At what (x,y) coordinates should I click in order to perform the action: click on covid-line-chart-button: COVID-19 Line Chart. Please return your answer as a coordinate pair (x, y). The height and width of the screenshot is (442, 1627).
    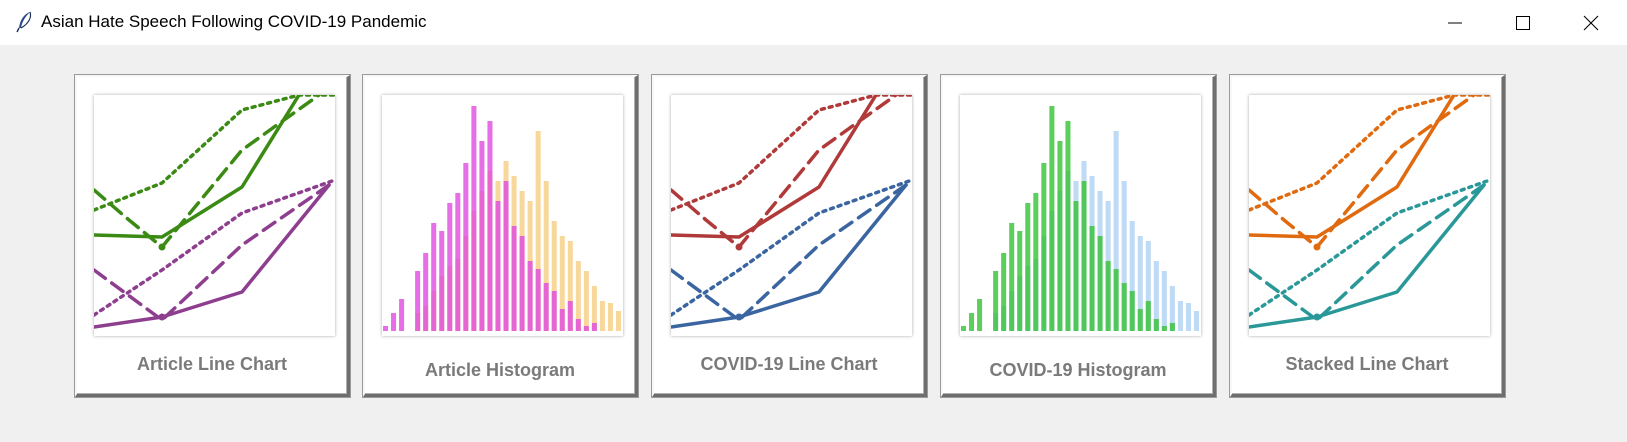
    Looking at the image, I should click on (789, 236).